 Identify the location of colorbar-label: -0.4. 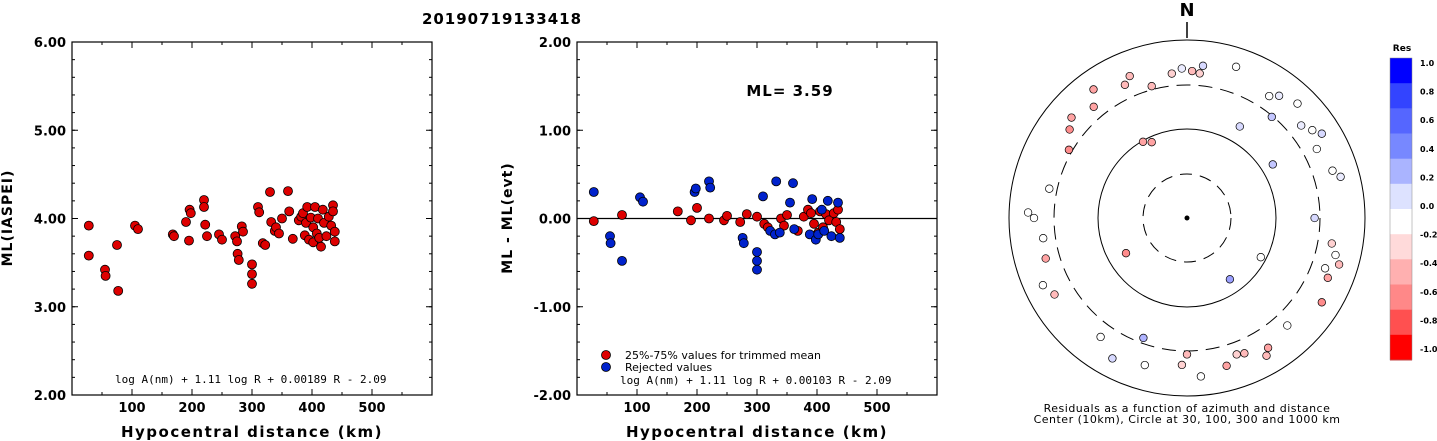
(1428, 263).